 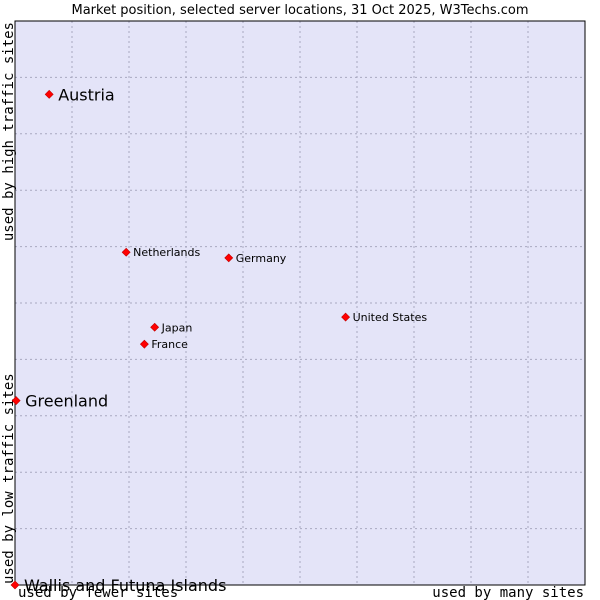 I want to click on x-axis-label-left: used by fewer sites, so click(x=98, y=592).